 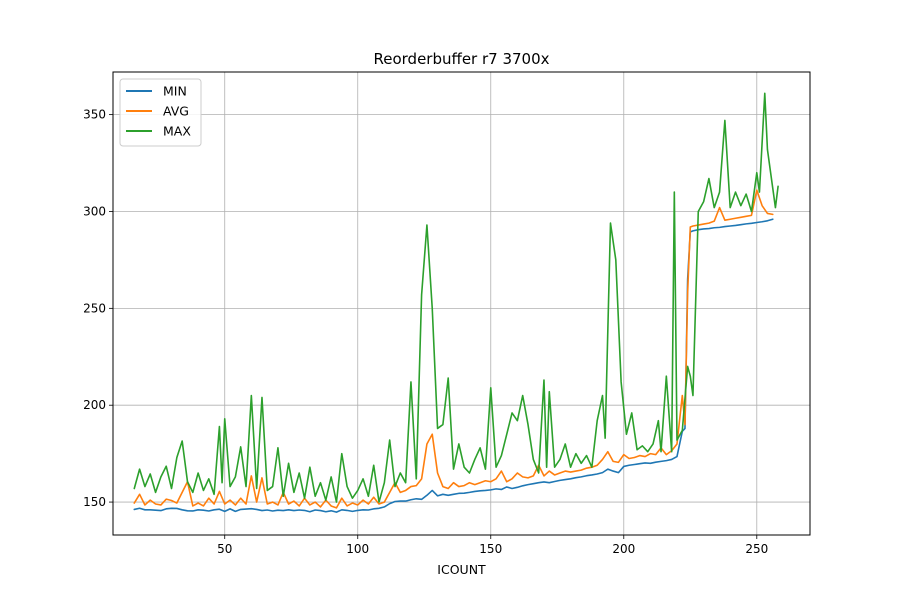 What do you see at coordinates (623, 549) in the screenshot?
I see `x-tick-label: 200` at bounding box center [623, 549].